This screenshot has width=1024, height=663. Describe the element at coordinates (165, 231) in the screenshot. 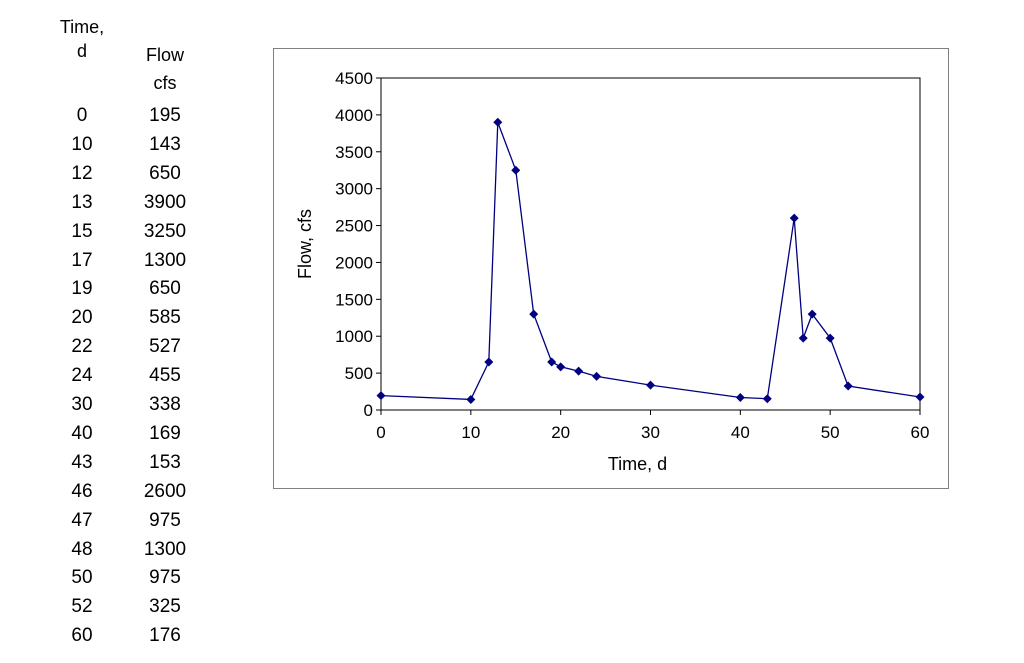

I see `flow-cell: 3250` at that location.